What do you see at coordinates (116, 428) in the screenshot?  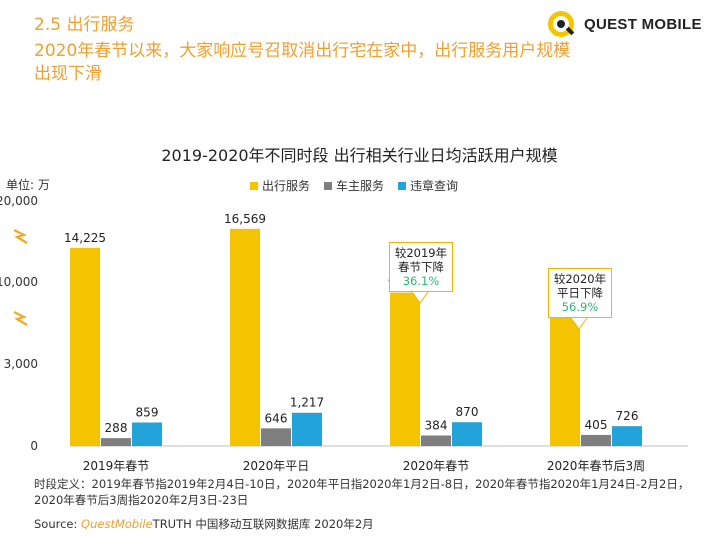 I see `bar-value-label: 288` at bounding box center [116, 428].